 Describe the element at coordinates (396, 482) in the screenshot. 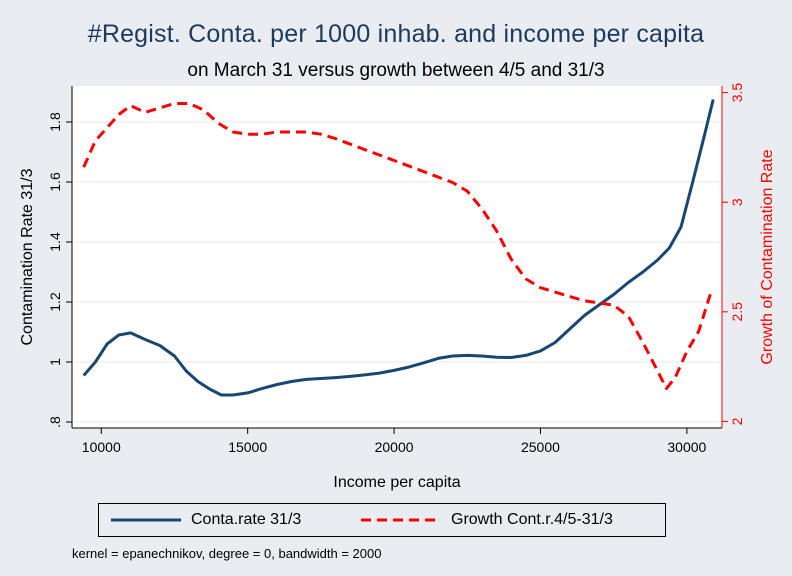

I see `x-axis-label: Income per capita` at that location.